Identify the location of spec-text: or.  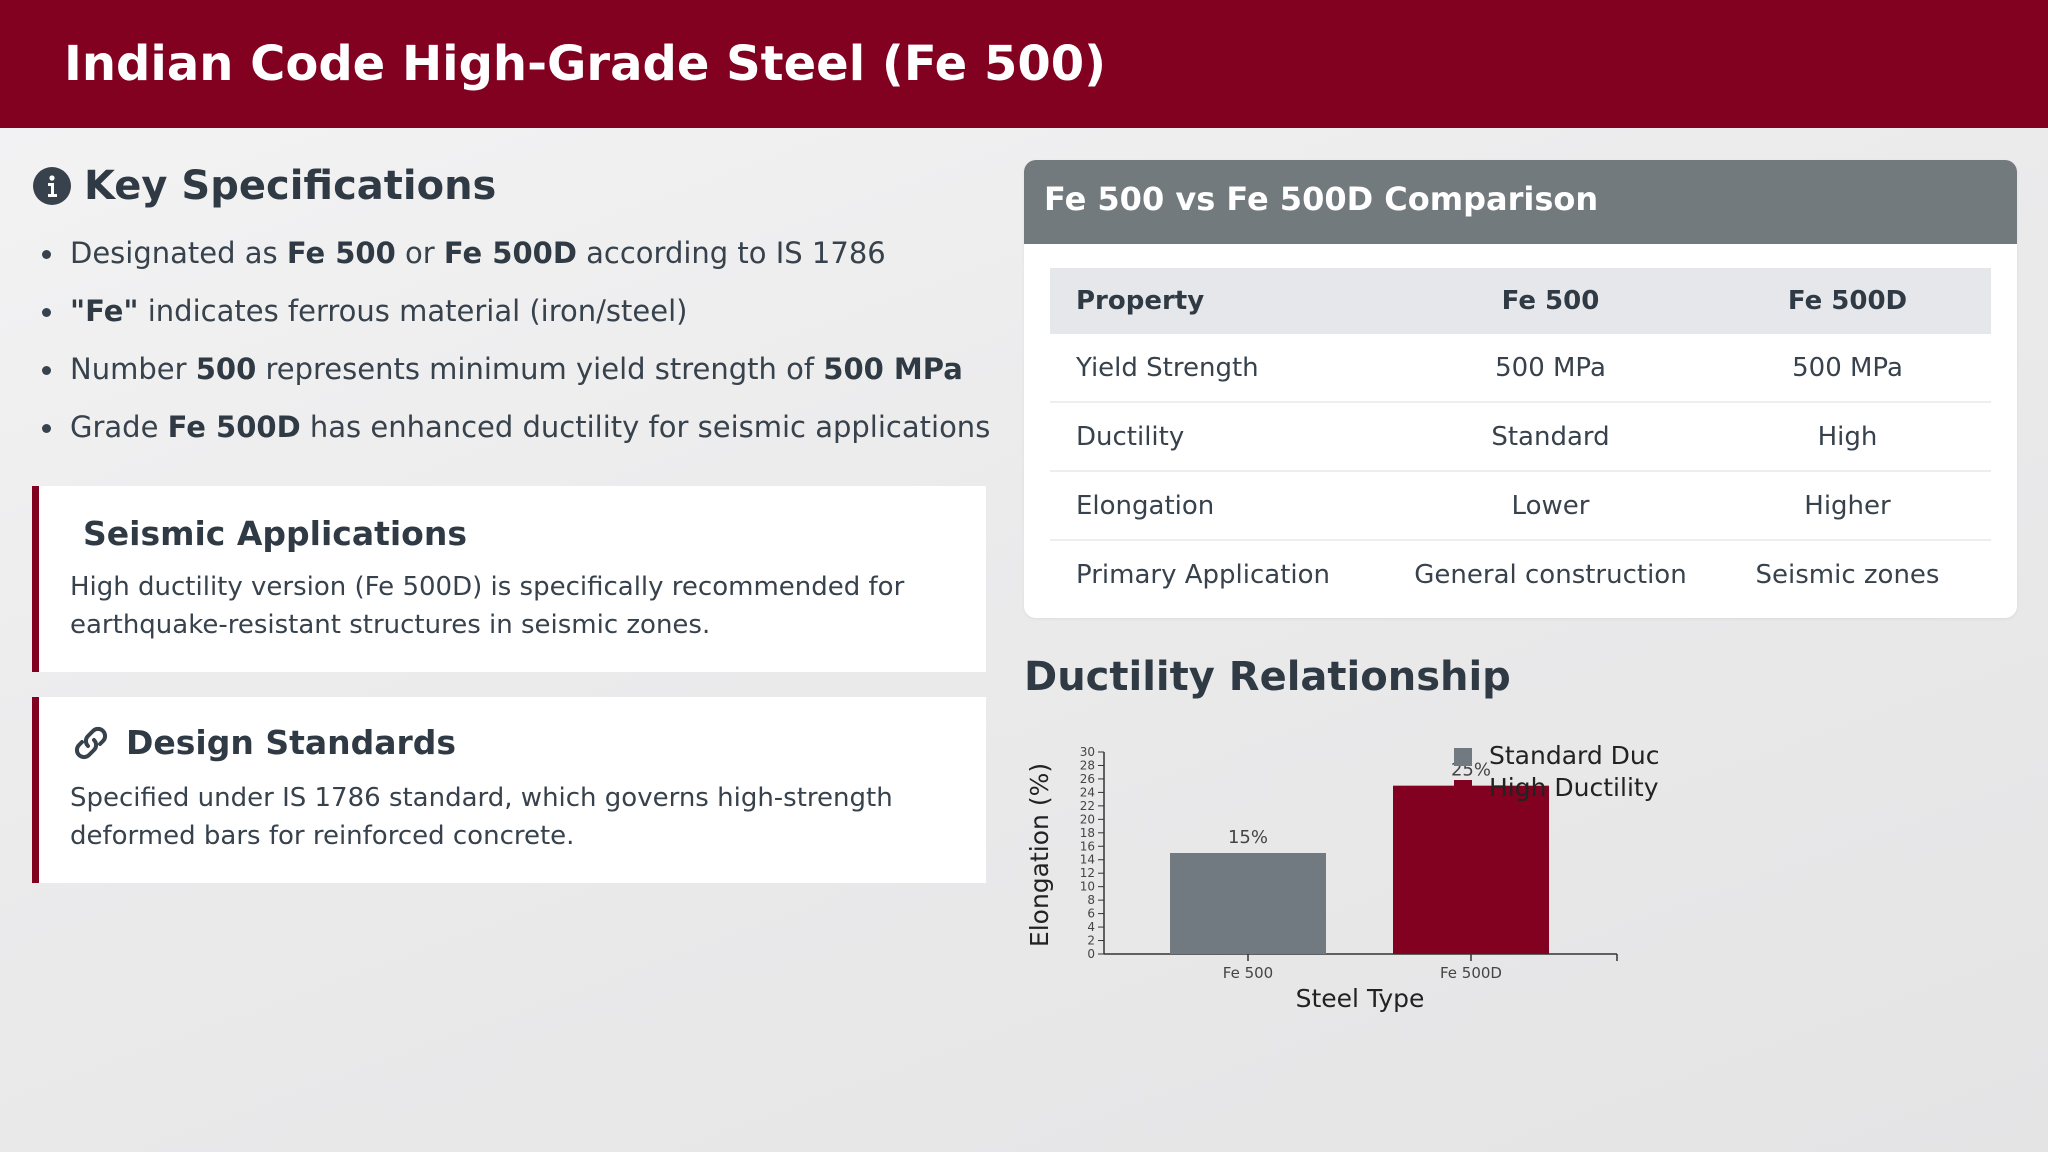
(419, 253).